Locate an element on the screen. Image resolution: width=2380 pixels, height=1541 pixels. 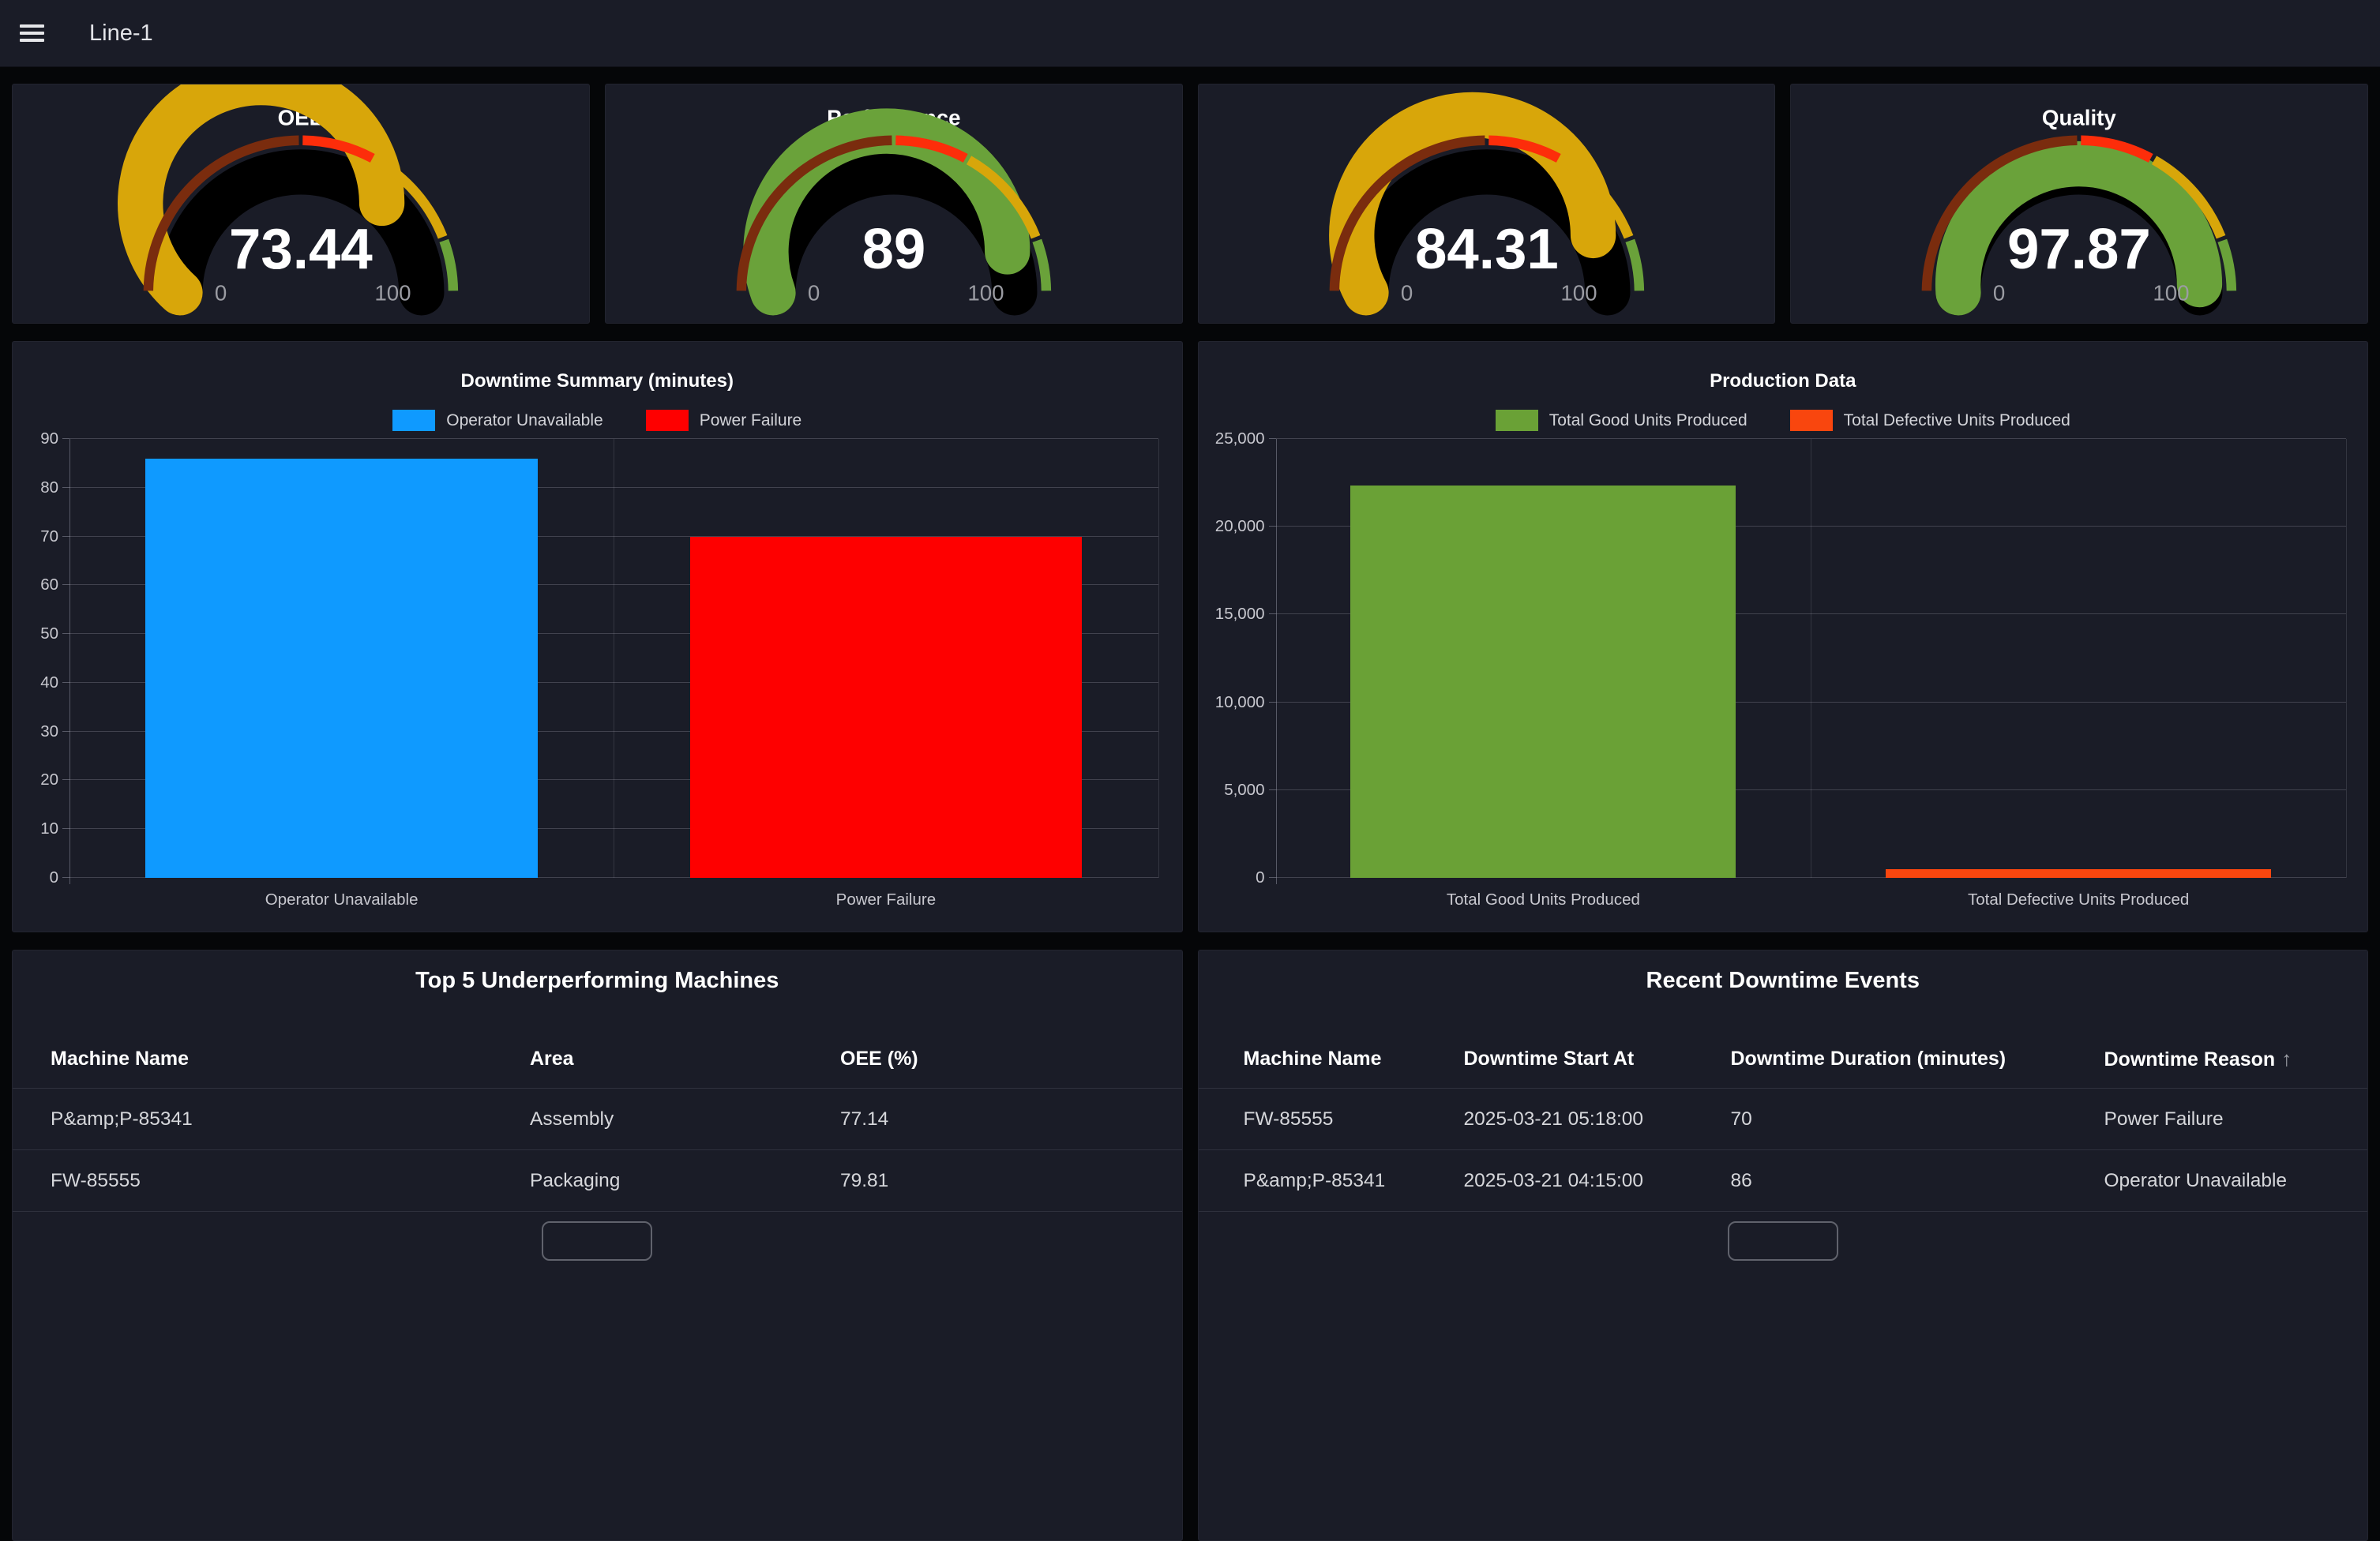
table-cell: P&amp;P-85341 is located at coordinates (122, 1119).